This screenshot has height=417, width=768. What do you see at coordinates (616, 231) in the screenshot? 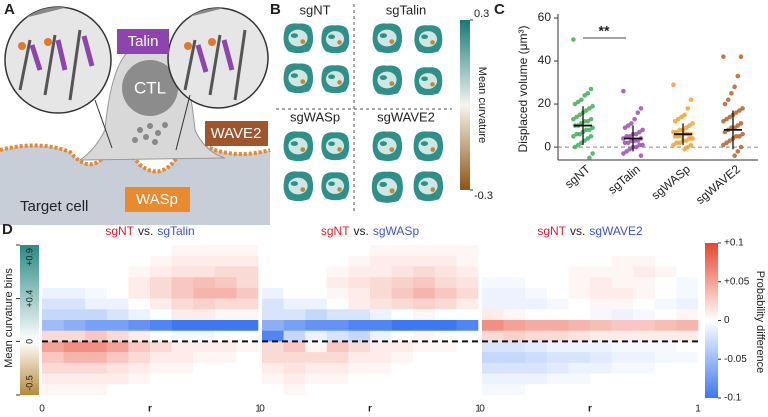
I see `title-part: sgWAVE2` at bounding box center [616, 231].